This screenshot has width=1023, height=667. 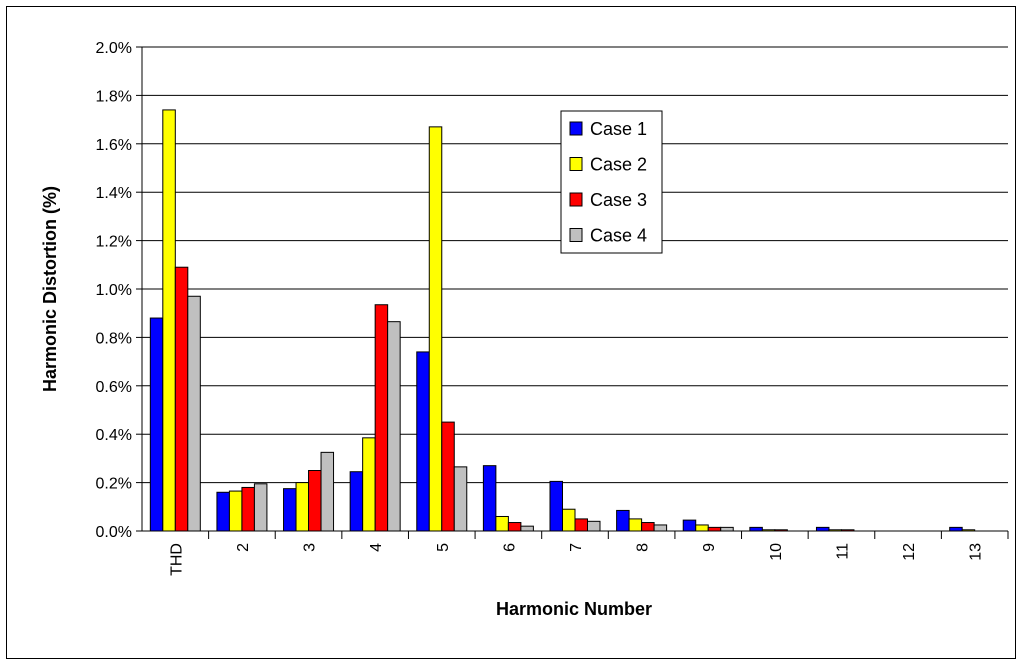 What do you see at coordinates (114, 145) in the screenshot?
I see `y-tick-label: 1.6%` at bounding box center [114, 145].